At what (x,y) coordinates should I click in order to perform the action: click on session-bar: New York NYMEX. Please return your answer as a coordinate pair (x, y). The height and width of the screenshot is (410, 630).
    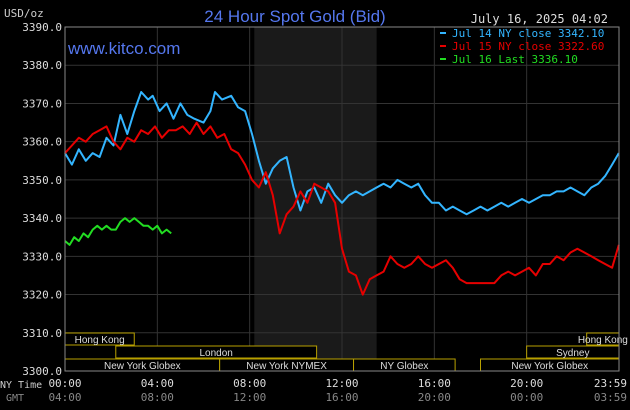
    Looking at the image, I should click on (287, 365).